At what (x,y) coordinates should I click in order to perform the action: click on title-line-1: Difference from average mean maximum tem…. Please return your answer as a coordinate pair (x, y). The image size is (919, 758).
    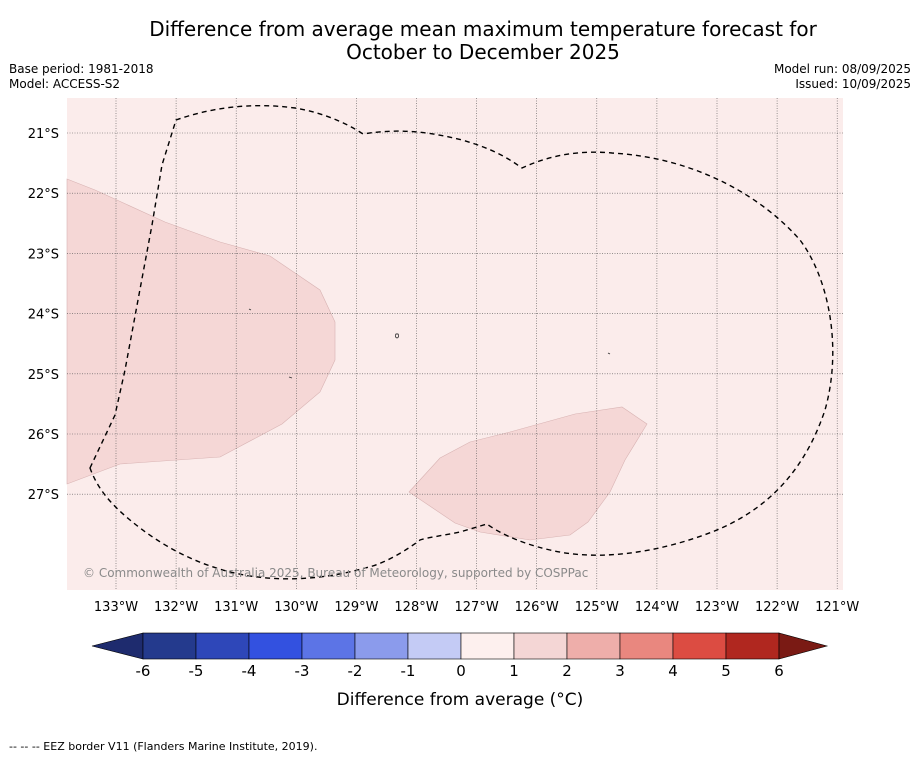
    Looking at the image, I should click on (483, 29).